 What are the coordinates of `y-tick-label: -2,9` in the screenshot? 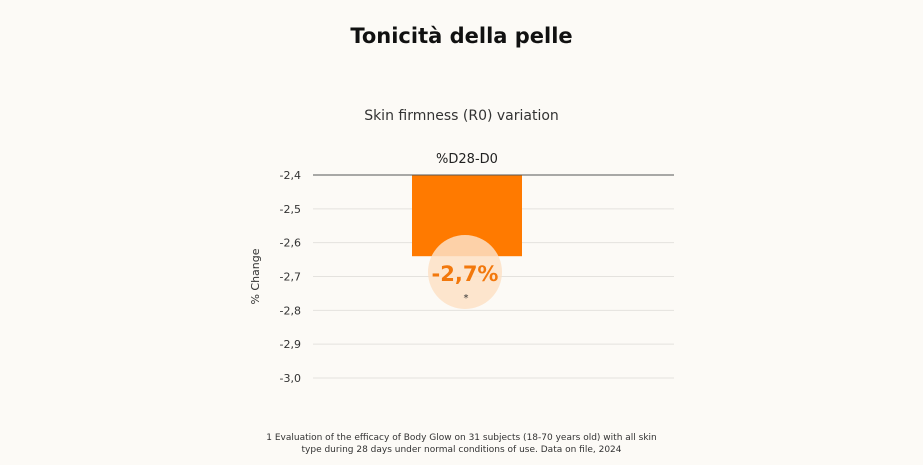 It's located at (290, 344).